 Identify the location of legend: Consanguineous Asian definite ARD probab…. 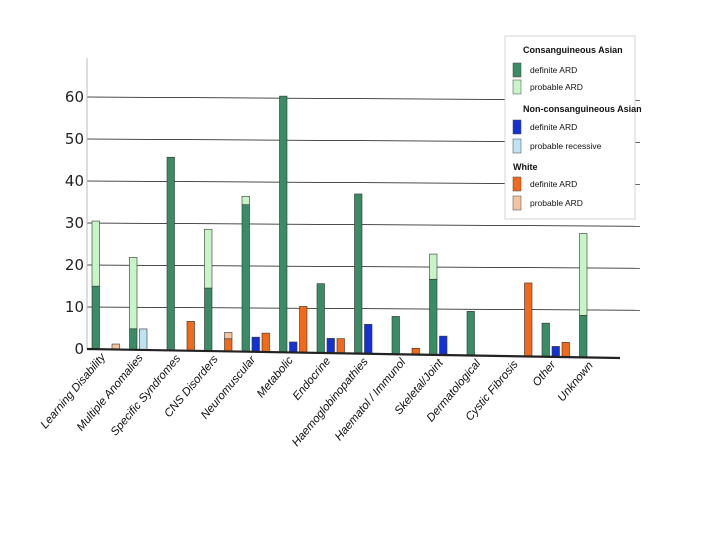
(573, 127).